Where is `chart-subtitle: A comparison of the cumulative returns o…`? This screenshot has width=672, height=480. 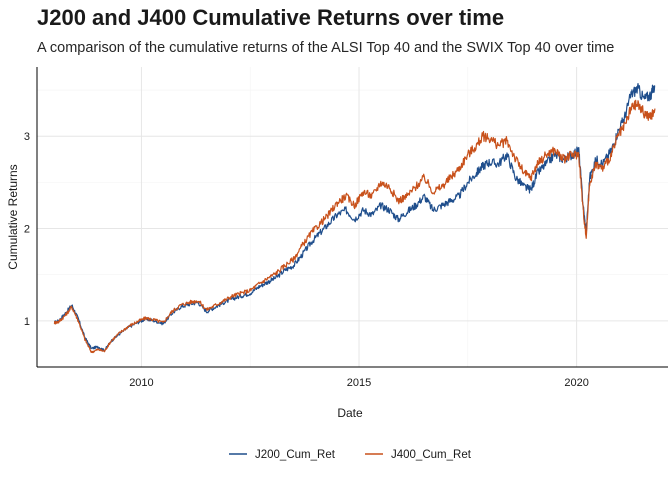 chart-subtitle: A comparison of the cumulative returns o… is located at coordinates (326, 48).